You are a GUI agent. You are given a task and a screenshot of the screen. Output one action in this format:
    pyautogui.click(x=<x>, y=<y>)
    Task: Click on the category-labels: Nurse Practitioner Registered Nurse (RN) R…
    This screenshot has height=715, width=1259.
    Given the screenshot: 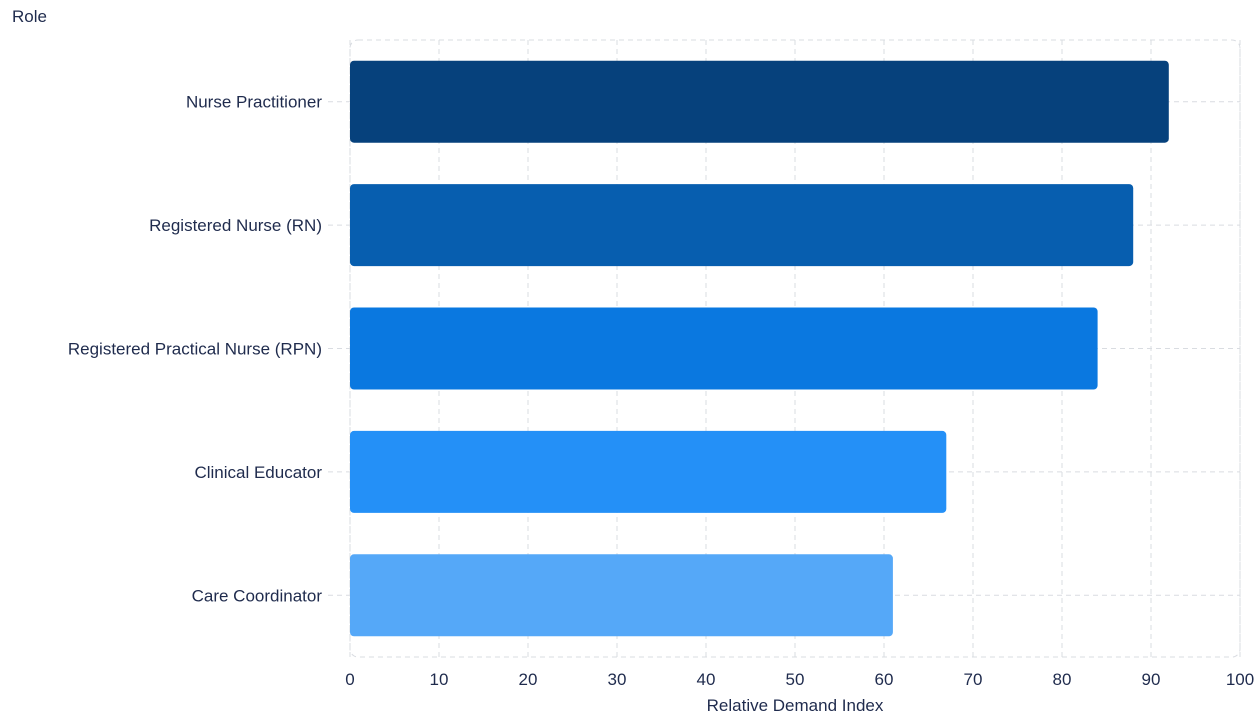 What is the action you would take?
    pyautogui.click(x=195, y=349)
    